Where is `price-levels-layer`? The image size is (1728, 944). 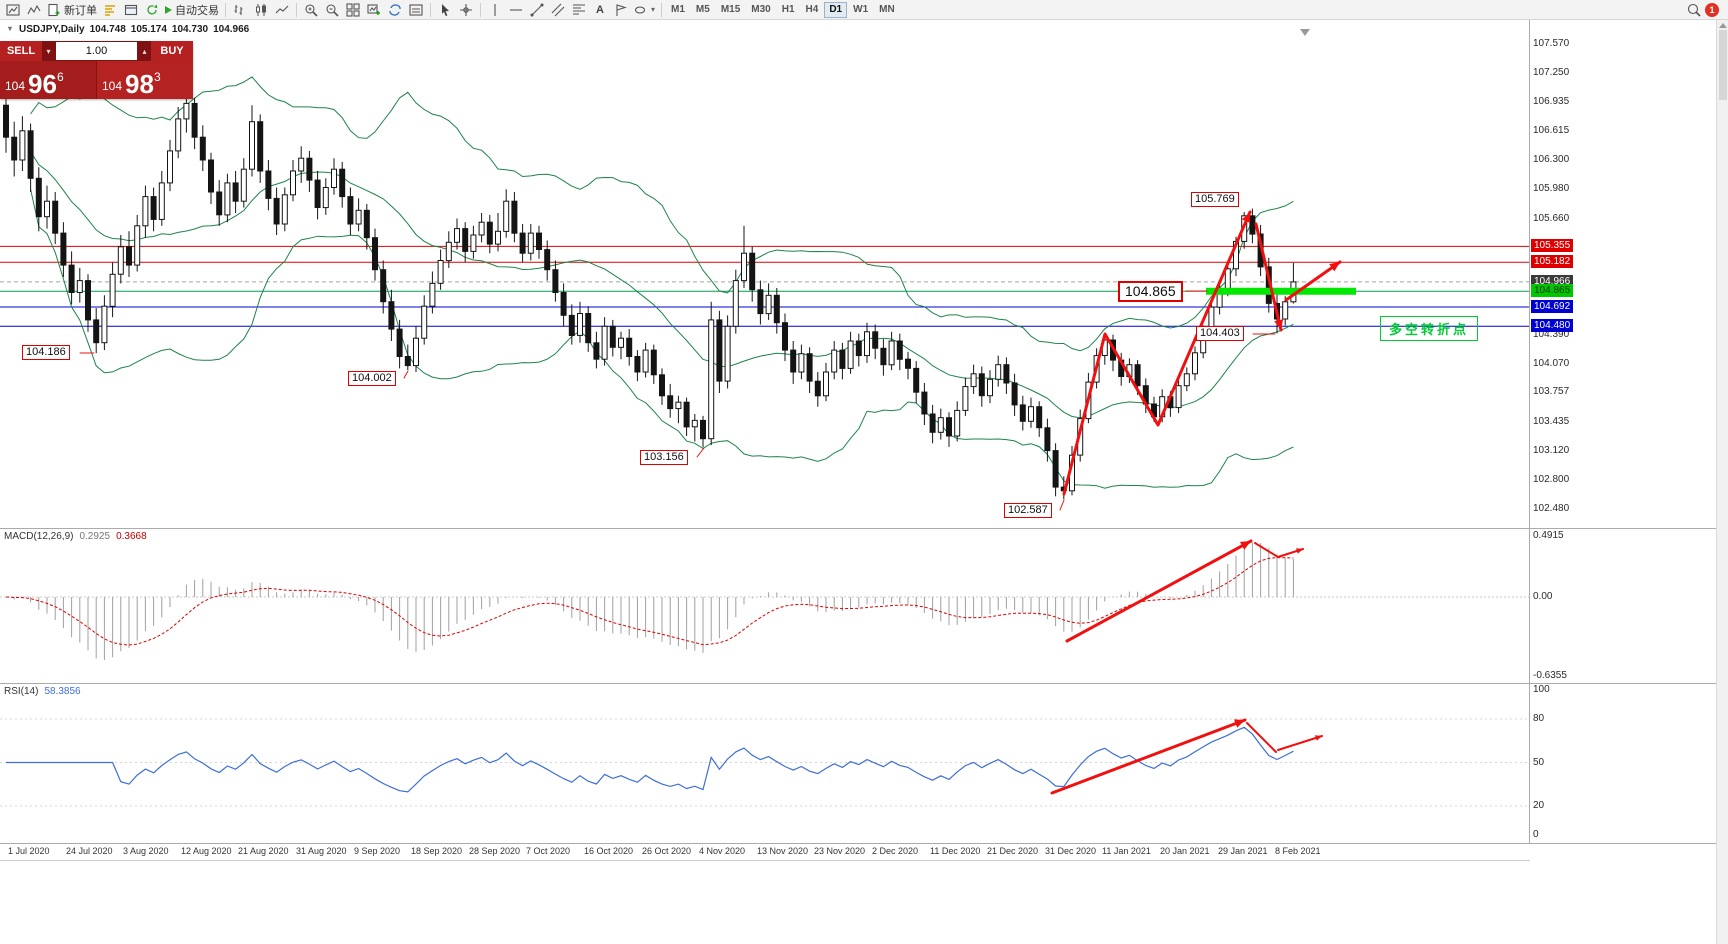 price-levels-layer is located at coordinates (765, 286).